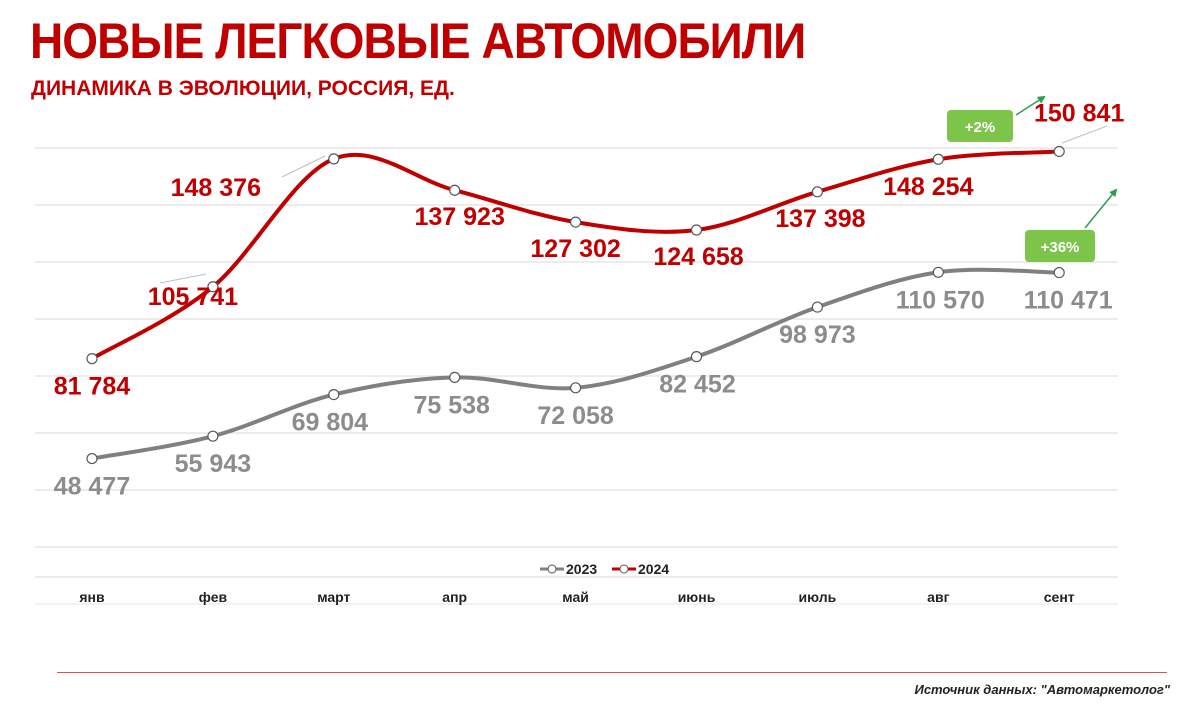  What do you see at coordinates (575, 416) in the screenshot?
I see `data-label-2023: 72 058` at bounding box center [575, 416].